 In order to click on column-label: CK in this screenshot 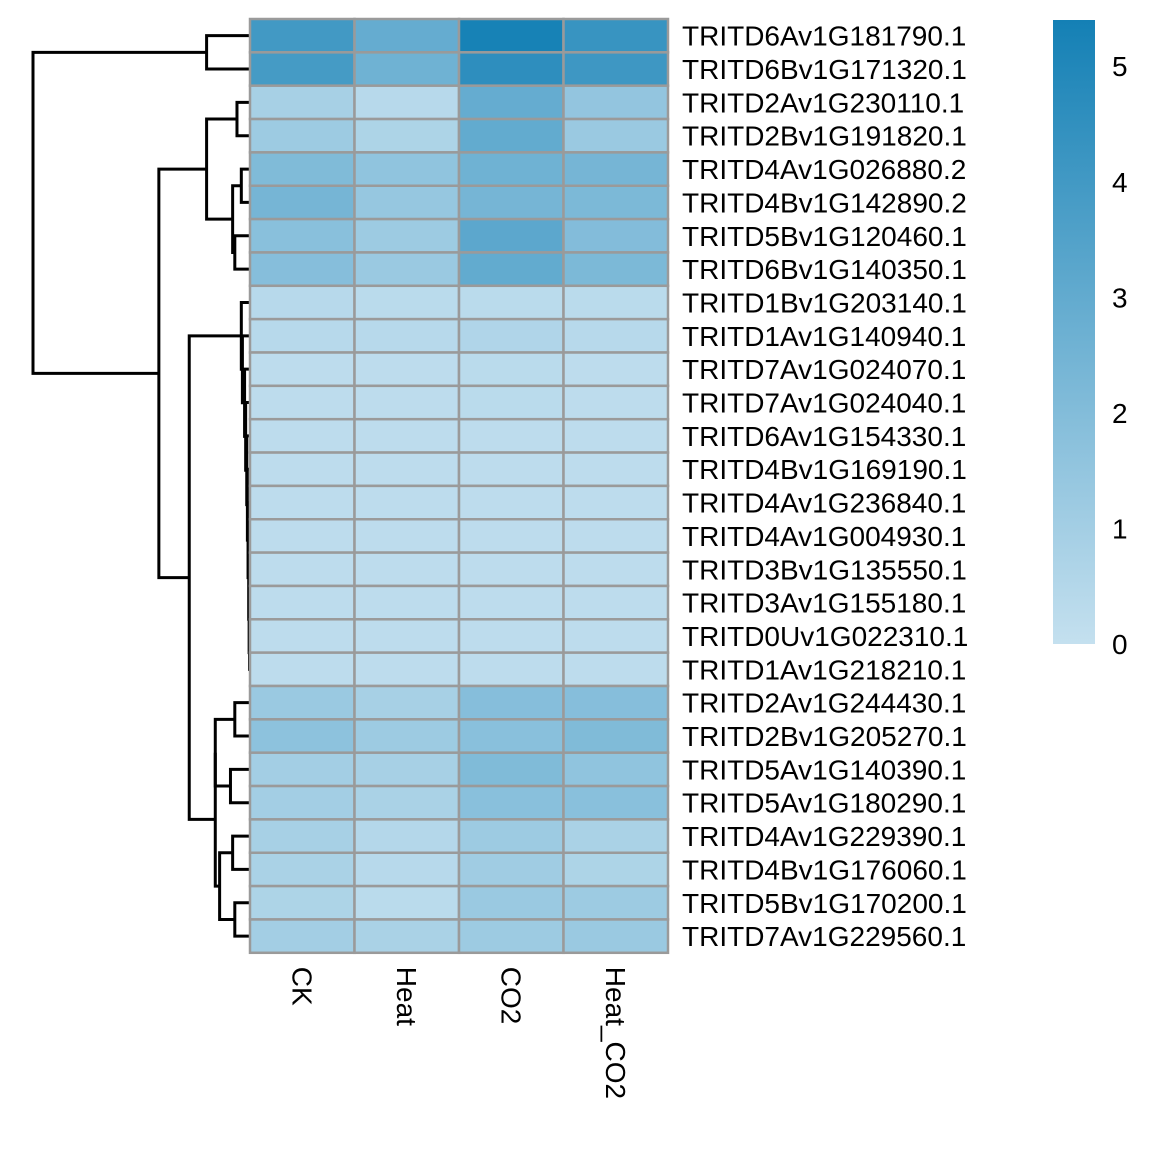, I will do `click(301, 986)`.